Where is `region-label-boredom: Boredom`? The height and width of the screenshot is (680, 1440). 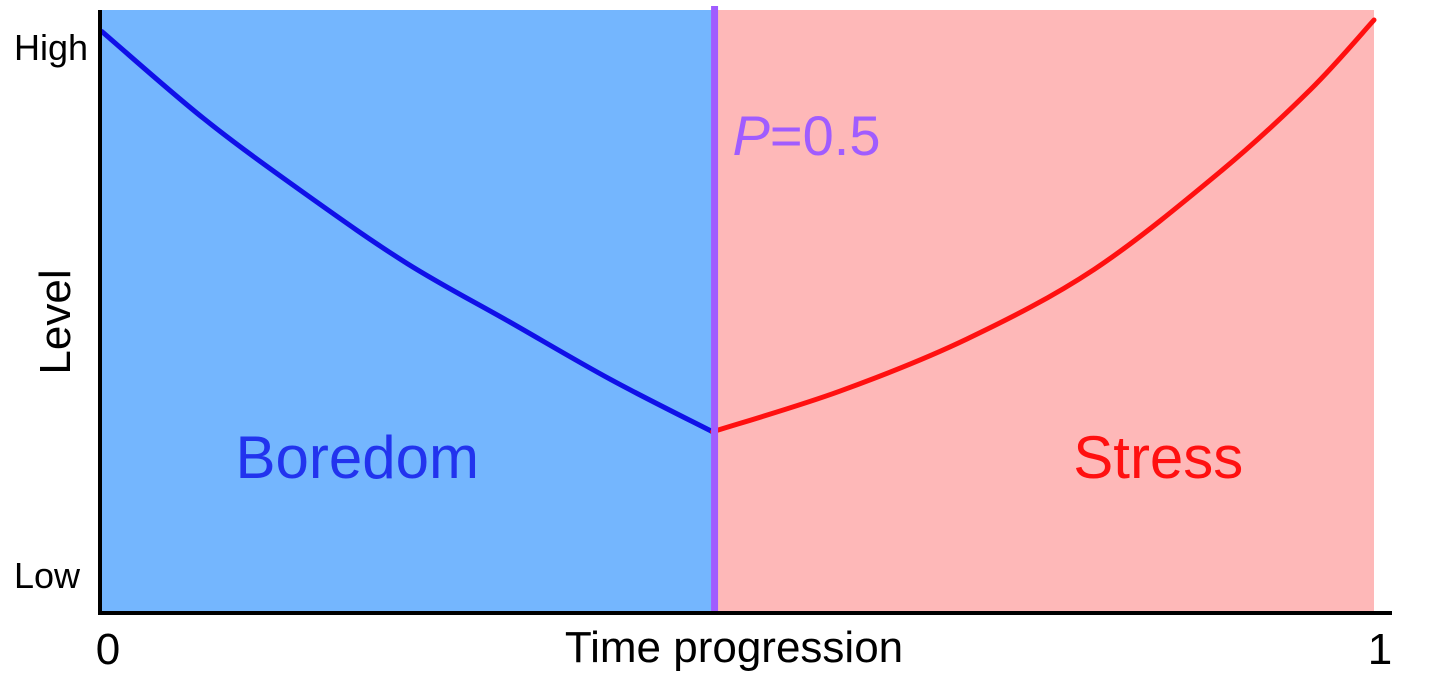
region-label-boredom: Boredom is located at coordinates (357, 457).